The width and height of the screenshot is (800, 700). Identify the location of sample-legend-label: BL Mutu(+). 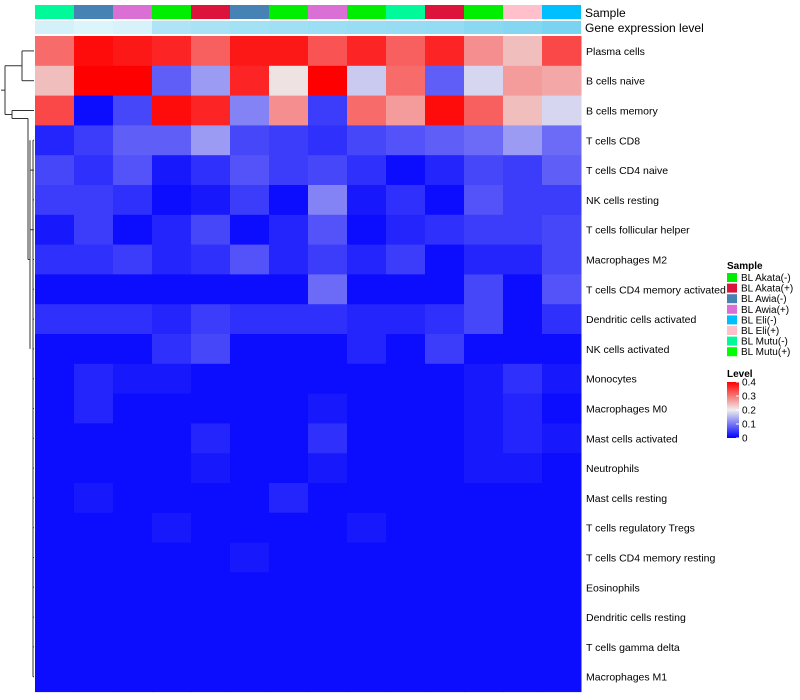
(765, 352).